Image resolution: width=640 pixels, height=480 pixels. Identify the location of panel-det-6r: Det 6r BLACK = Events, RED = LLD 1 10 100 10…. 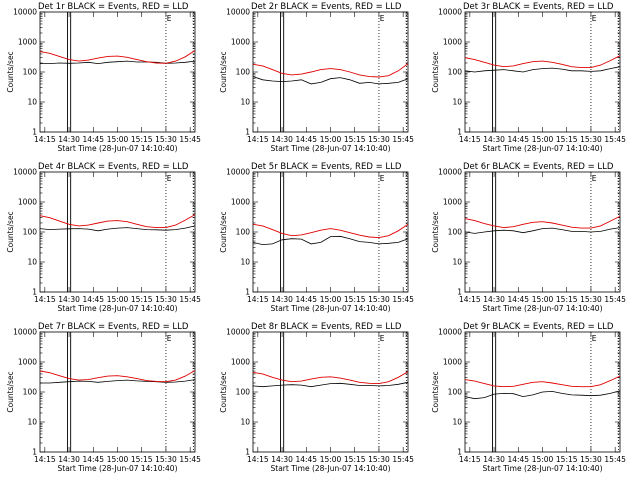
(528, 237).